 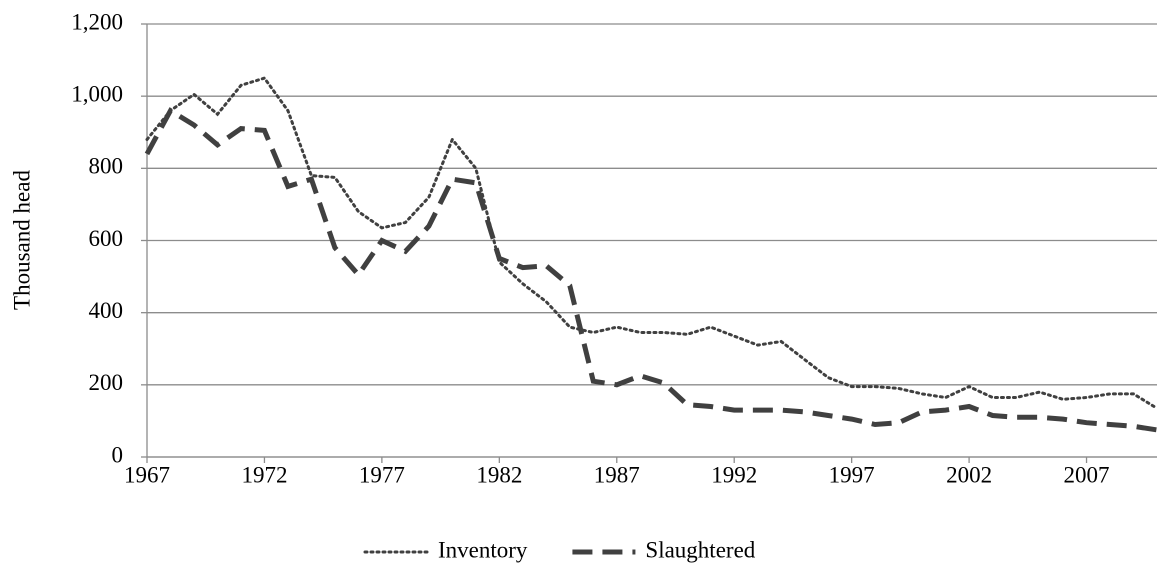 I want to click on x-tick-label: 1997, so click(x=852, y=474).